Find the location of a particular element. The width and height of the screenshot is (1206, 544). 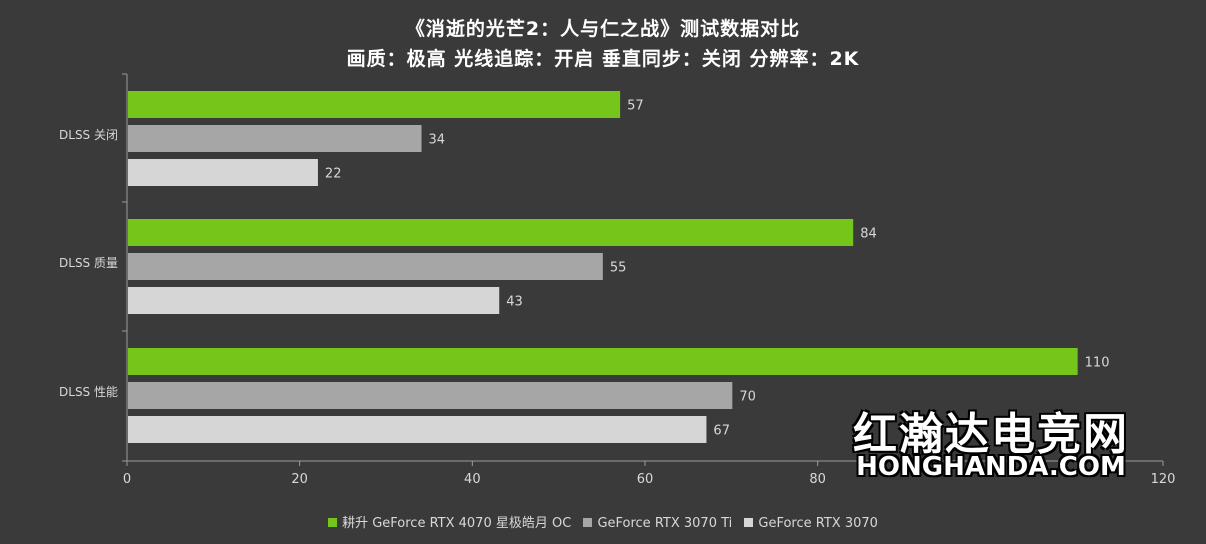

legend-item-0: 耕升 GeForce RTX 4070 星极皓月 OC is located at coordinates (449, 521).